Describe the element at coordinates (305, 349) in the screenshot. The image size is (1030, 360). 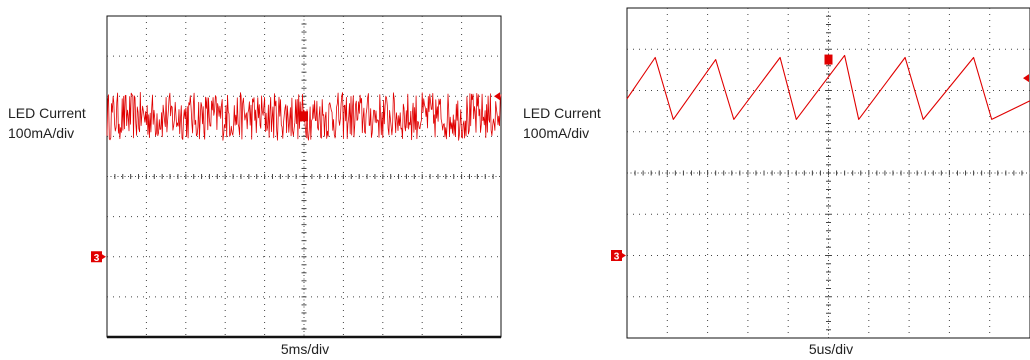
I see `x-axis-timebase-1: 5ms/div` at that location.